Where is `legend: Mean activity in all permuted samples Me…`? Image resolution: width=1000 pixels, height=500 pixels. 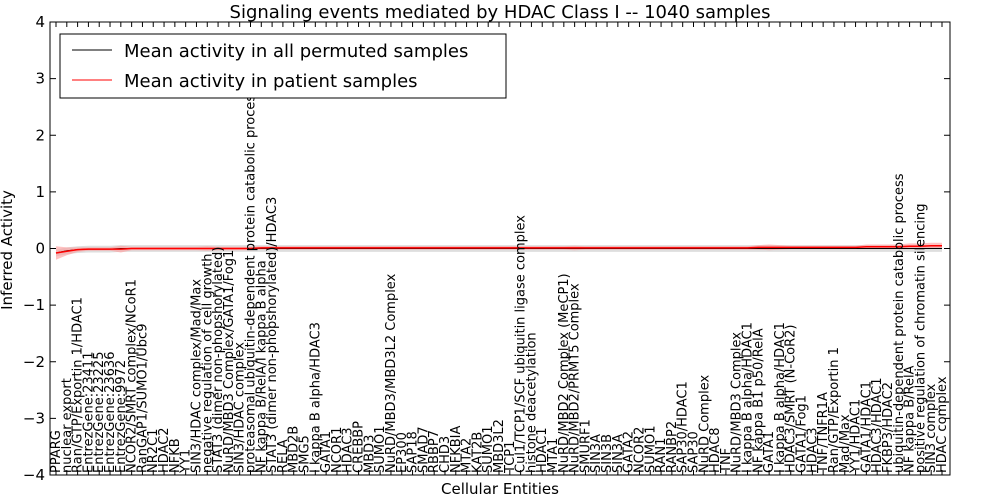 legend: Mean activity in all permuted samples Me… is located at coordinates (283, 66).